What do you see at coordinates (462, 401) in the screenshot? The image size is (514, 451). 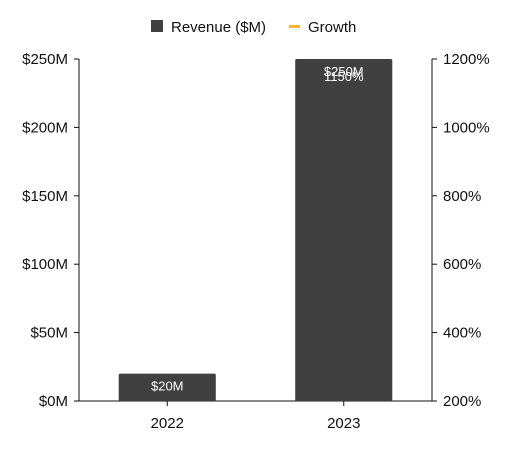 I see `y-right-tick-label: 200%` at bounding box center [462, 401].